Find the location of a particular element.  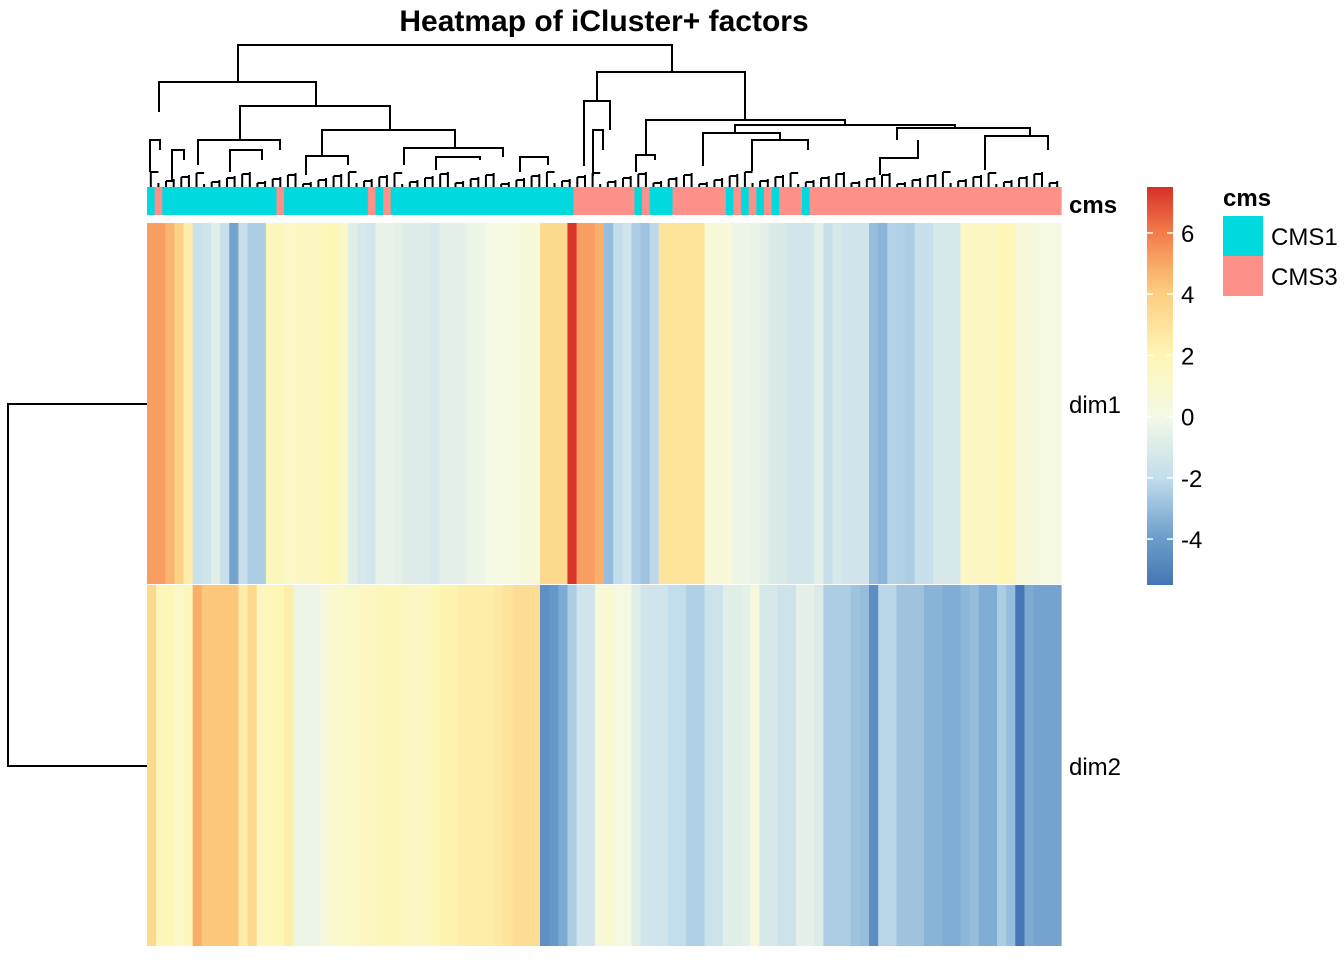

scale-tick-label: -4 is located at coordinates (1191, 540).